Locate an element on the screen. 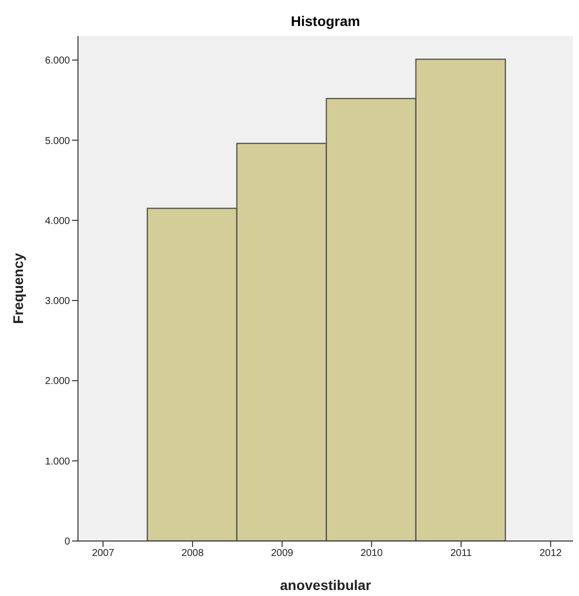  chart-title: Histogram is located at coordinates (325, 21).